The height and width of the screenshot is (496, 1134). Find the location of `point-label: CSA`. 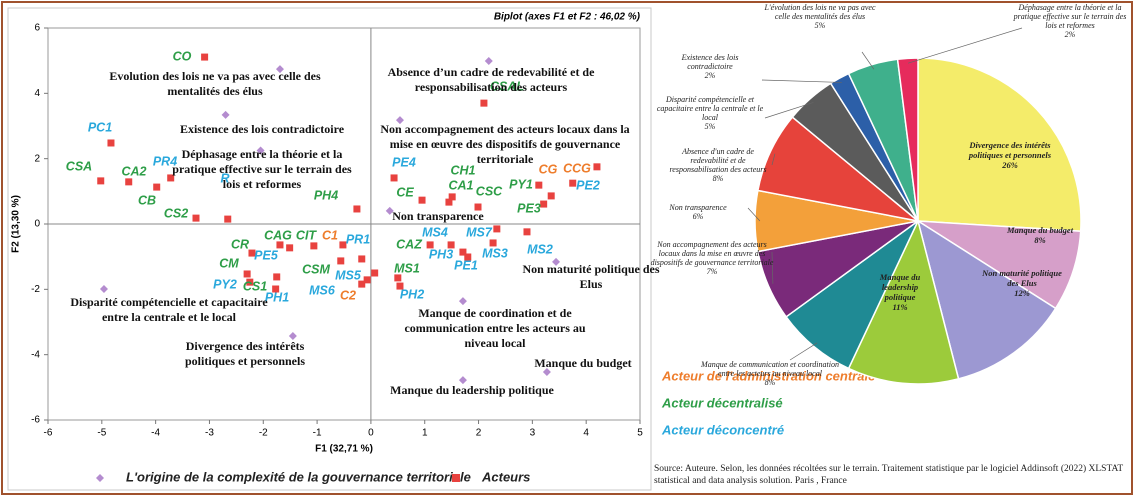

point-label: CSA is located at coordinates (79, 166).